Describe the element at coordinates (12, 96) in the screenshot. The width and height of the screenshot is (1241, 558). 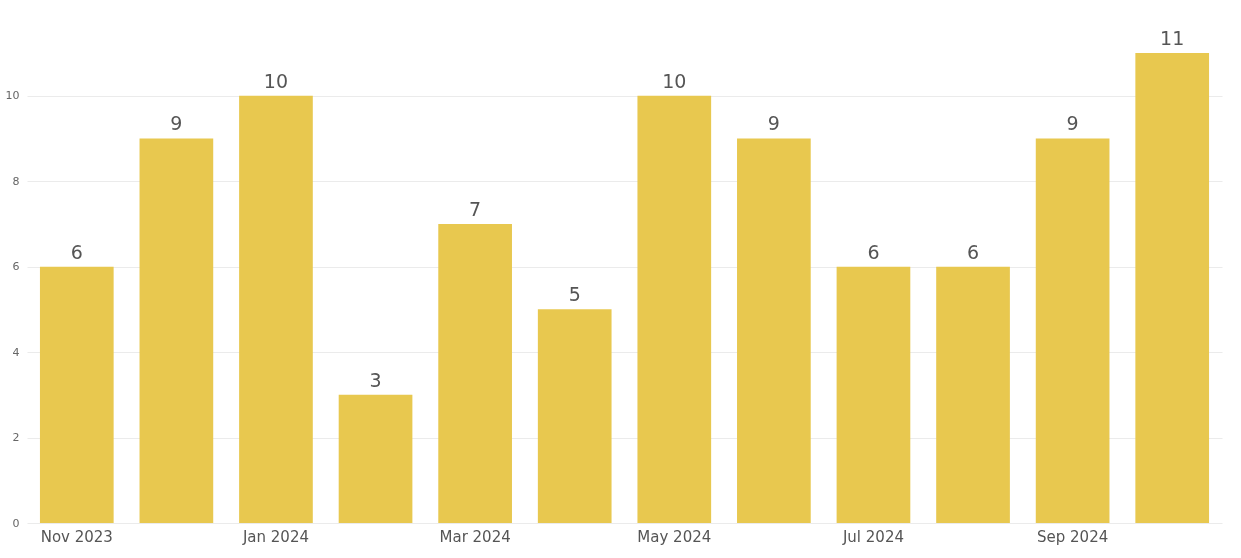
I see `y-tick-label: 10` at that location.